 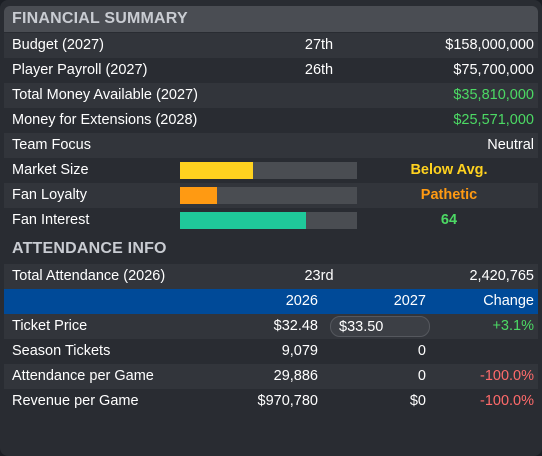 What do you see at coordinates (319, 70) in the screenshot?
I see `row-rank: 26th` at bounding box center [319, 70].